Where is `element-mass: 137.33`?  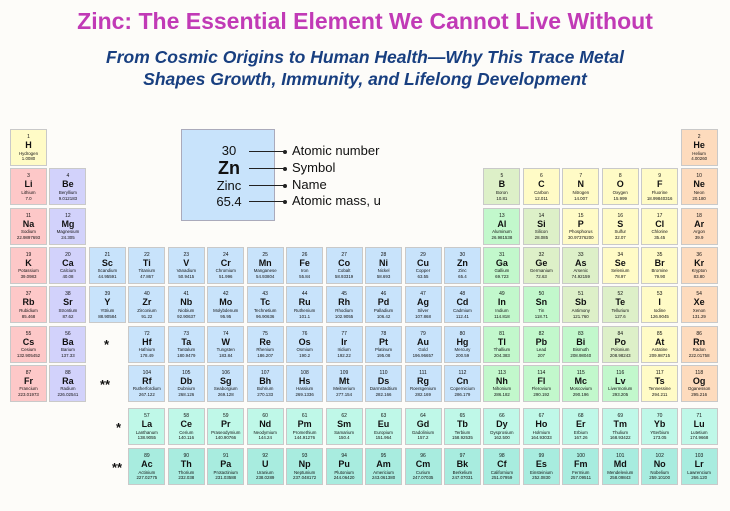 element-mass: 137.33 is located at coordinates (68, 355).